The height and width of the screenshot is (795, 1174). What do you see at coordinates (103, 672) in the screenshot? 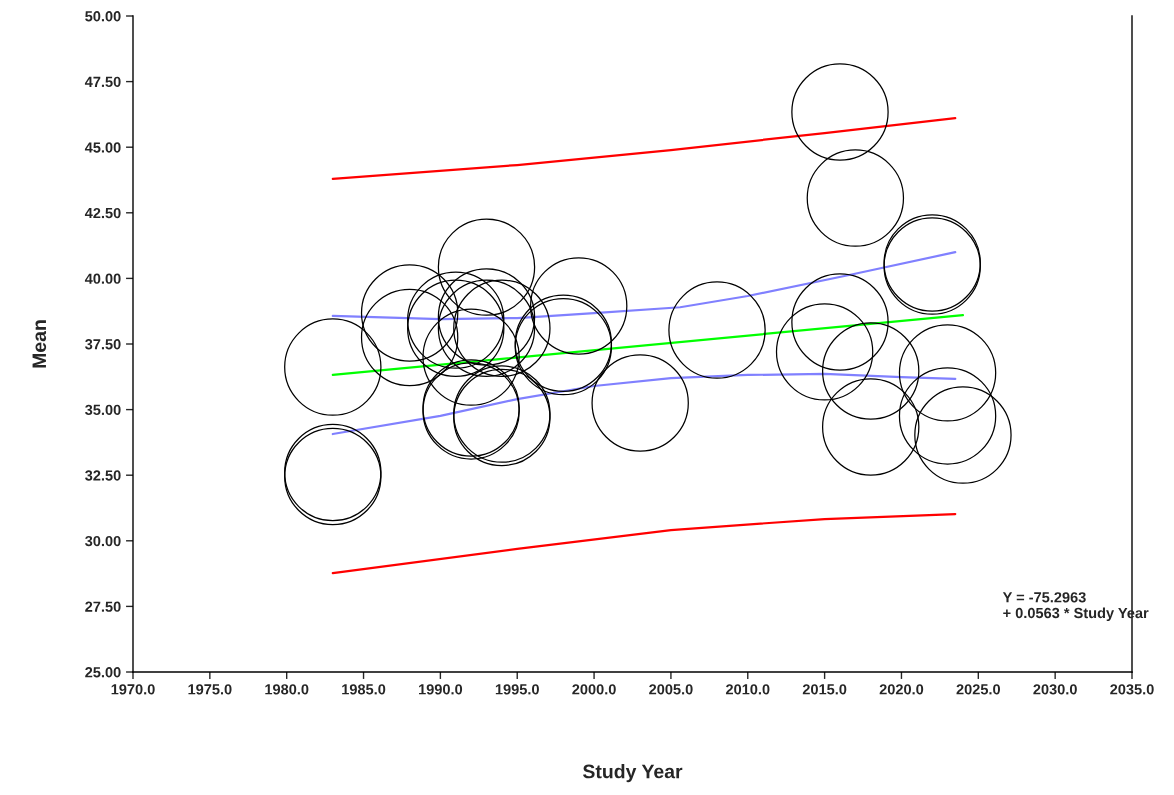
I see `y-tick-label: 25.00` at bounding box center [103, 672].